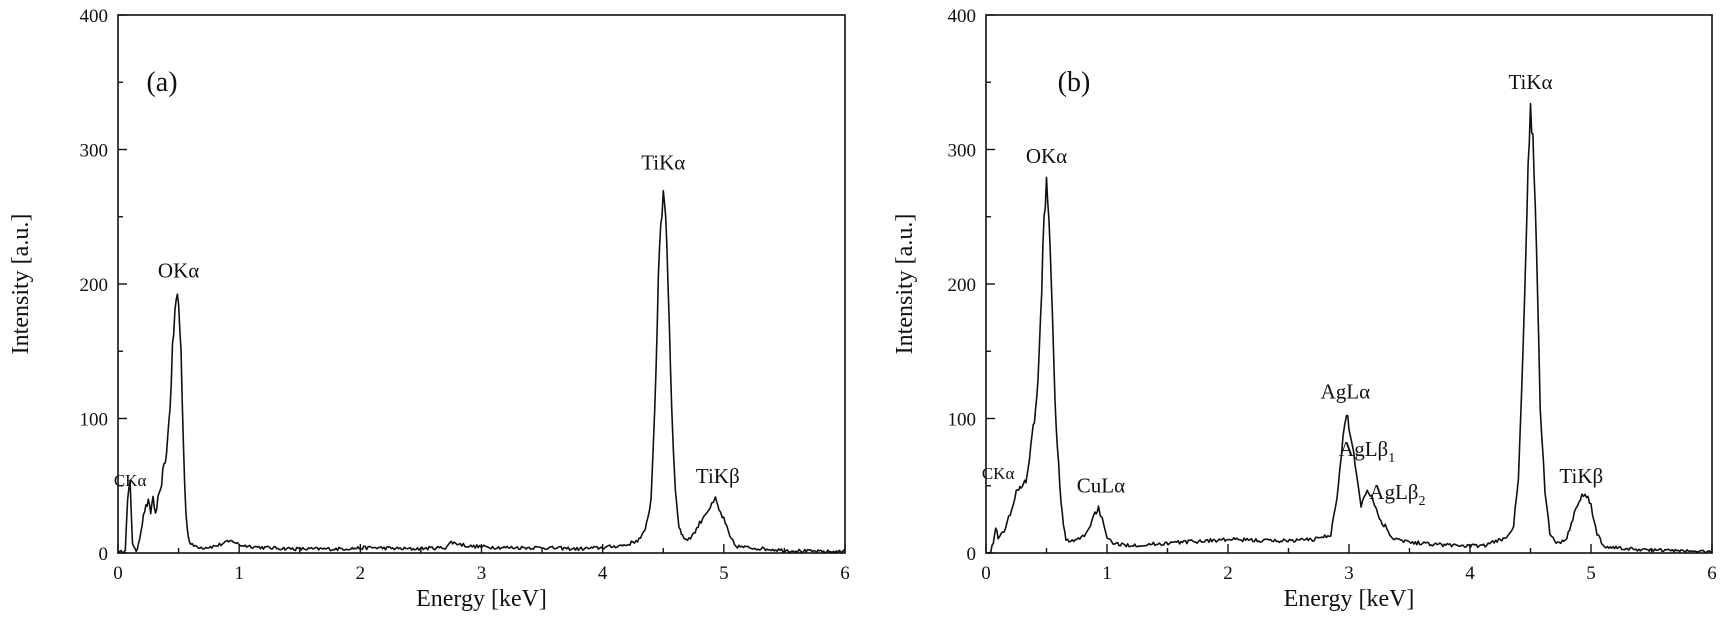 Image resolution: width=1720 pixels, height=640 pixels. What do you see at coordinates (1391, 458) in the screenshot?
I see `peak-label-subscript: 1` at bounding box center [1391, 458].